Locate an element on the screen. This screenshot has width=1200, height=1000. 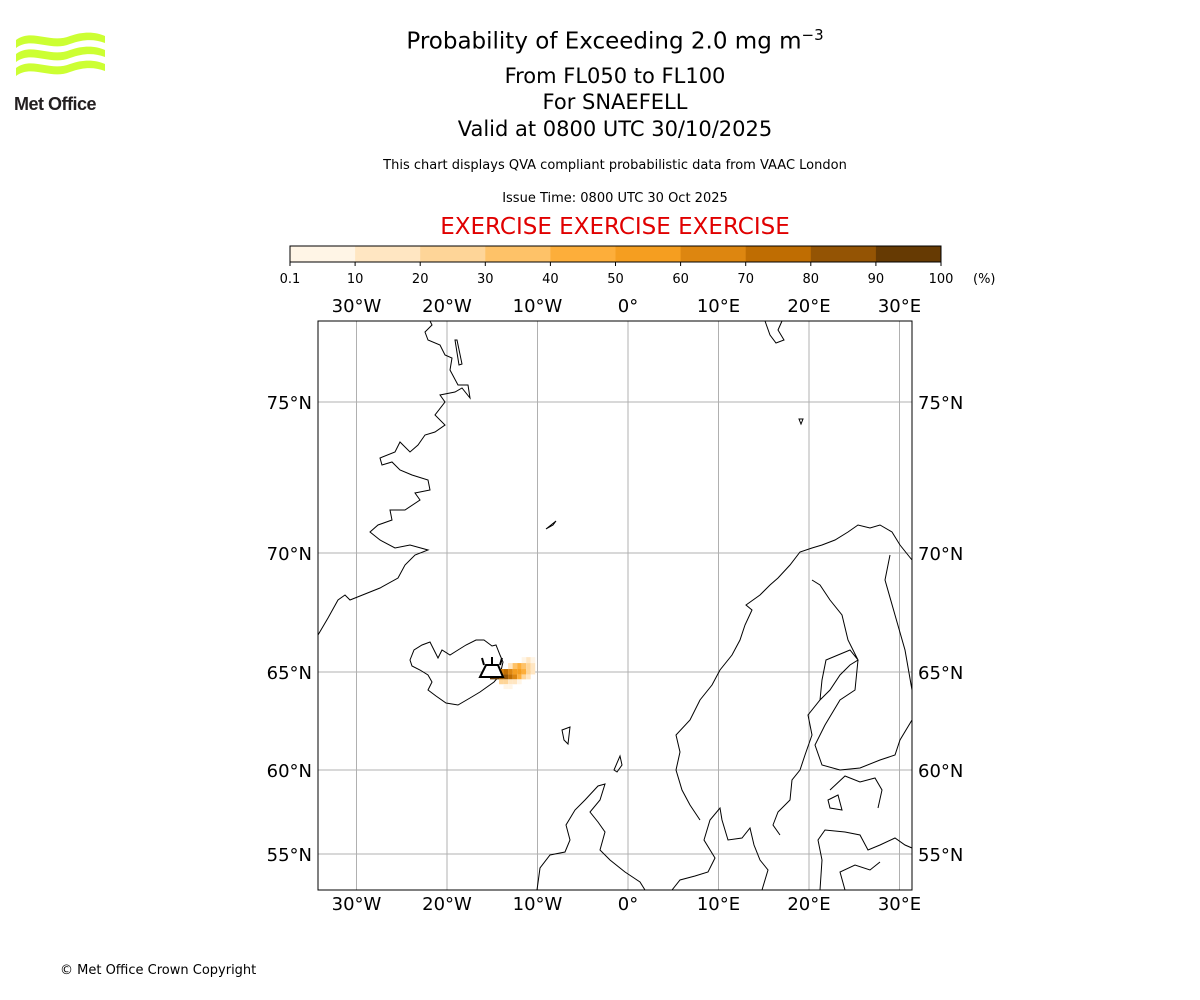
issue-time: Issue Time: 0800 UTC 30 Oct 2025 is located at coordinates (615, 198).